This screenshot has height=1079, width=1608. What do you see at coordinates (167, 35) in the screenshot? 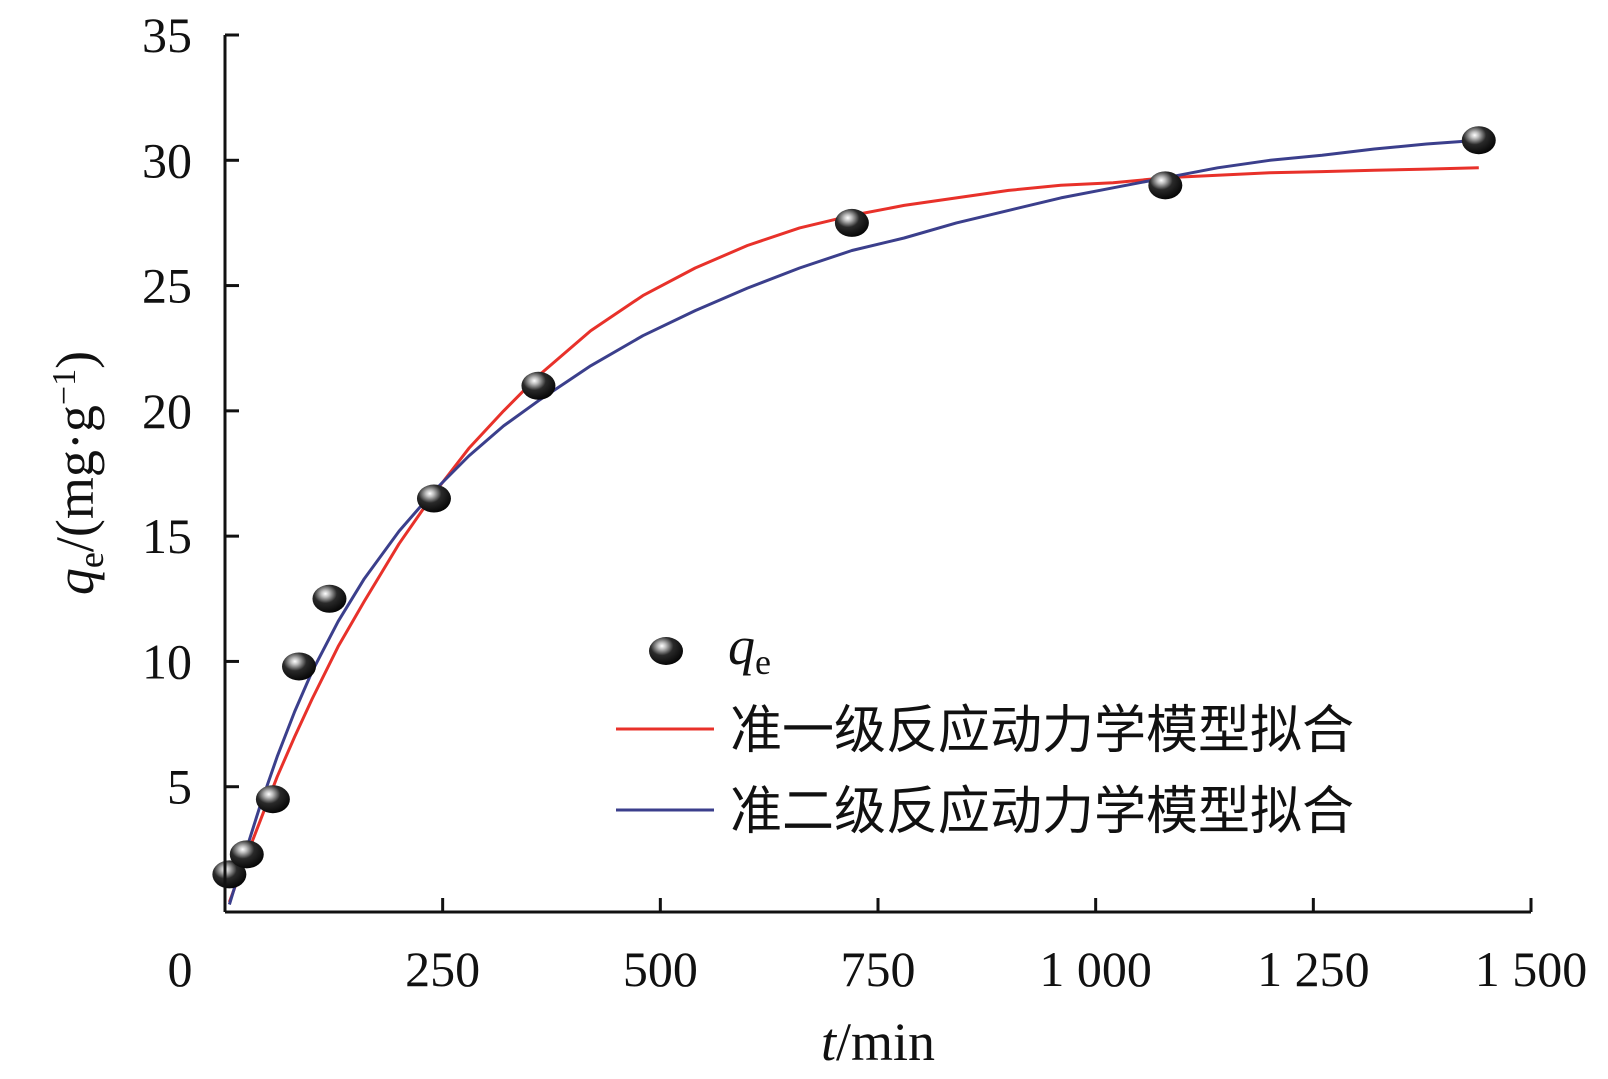
I see `y-tick-label: 35` at bounding box center [167, 35].